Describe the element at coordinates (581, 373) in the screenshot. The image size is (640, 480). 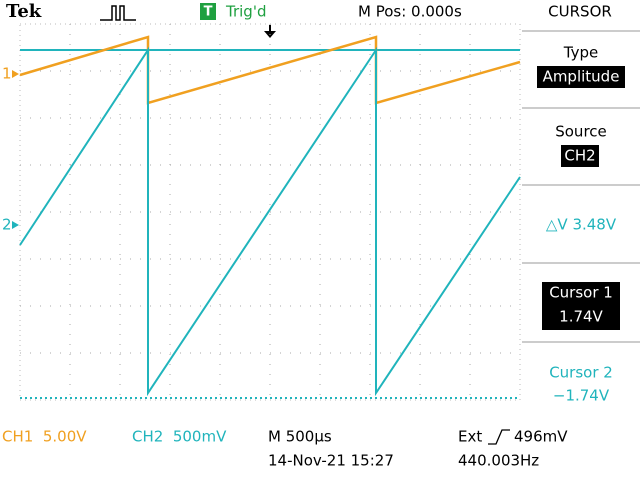
I see `cursor2-label: Cursor 2` at that location.